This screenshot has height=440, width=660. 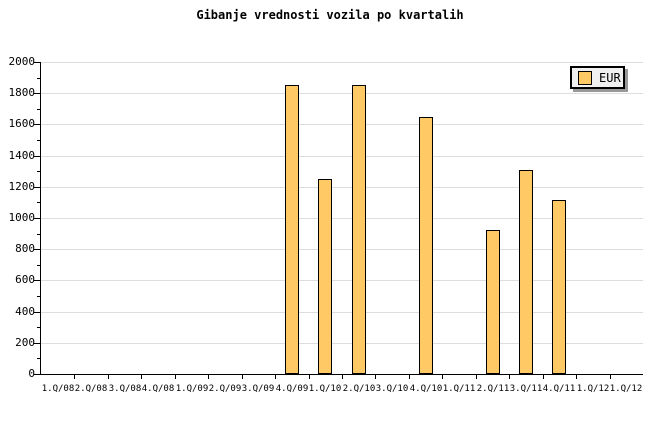 What do you see at coordinates (325, 389) in the screenshot?
I see `x-axis-label: 1.Q/10` at bounding box center [325, 389].